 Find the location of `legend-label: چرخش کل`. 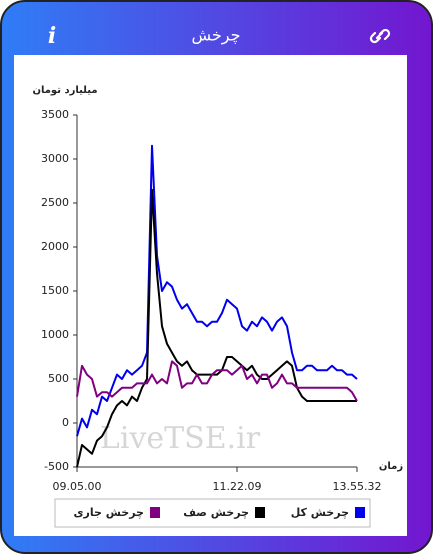

legend-label: چرخش کل is located at coordinates (320, 512).